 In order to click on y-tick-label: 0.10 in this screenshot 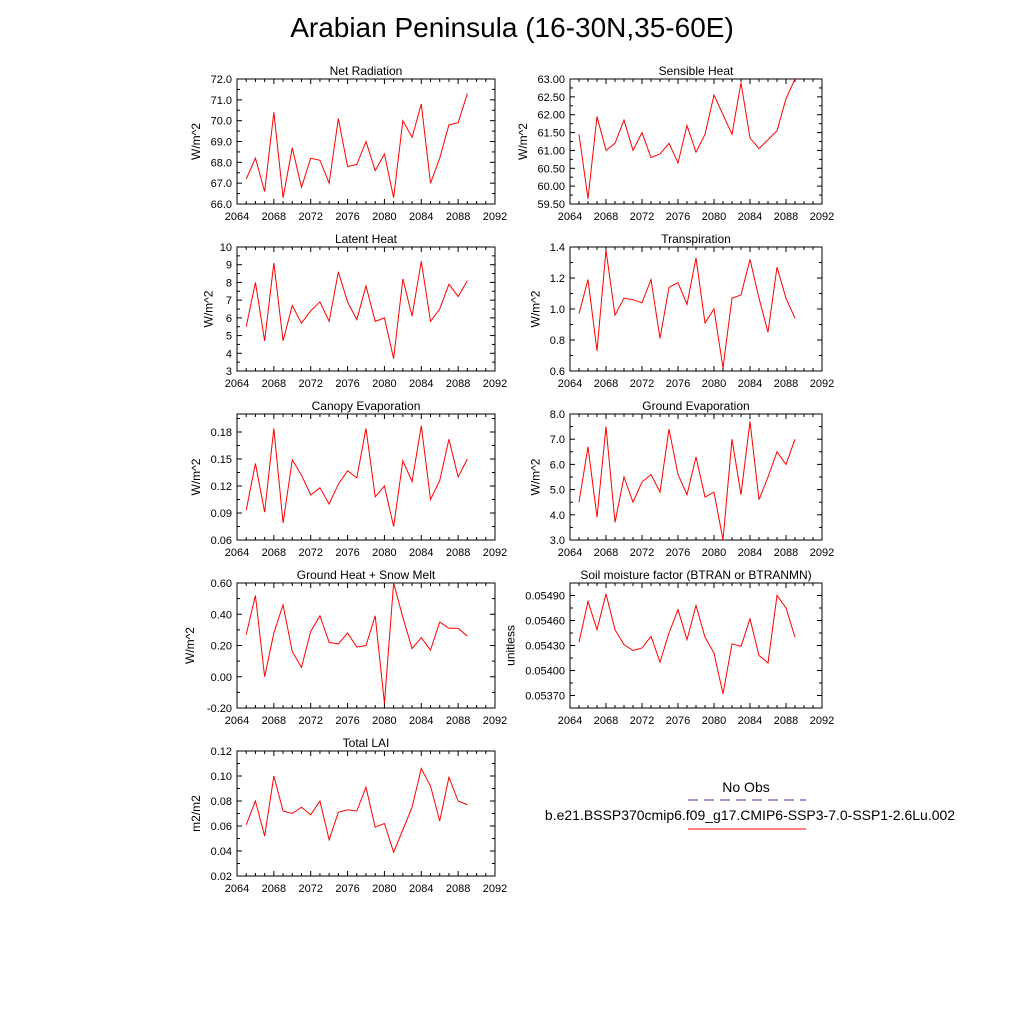, I will do `click(221, 777)`.